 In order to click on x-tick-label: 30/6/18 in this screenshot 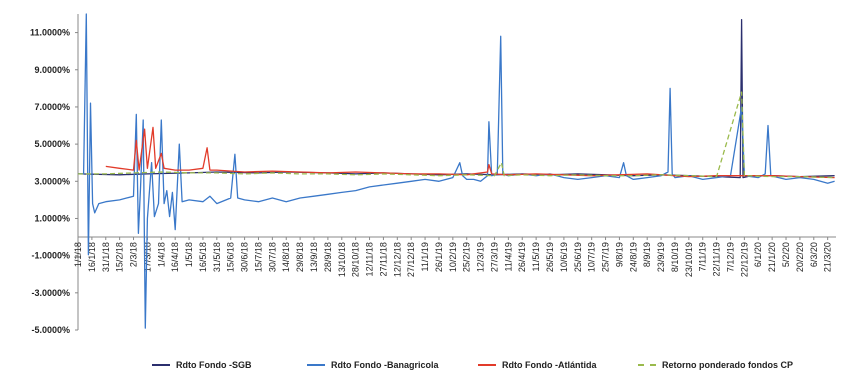, I will do `click(245, 257)`.